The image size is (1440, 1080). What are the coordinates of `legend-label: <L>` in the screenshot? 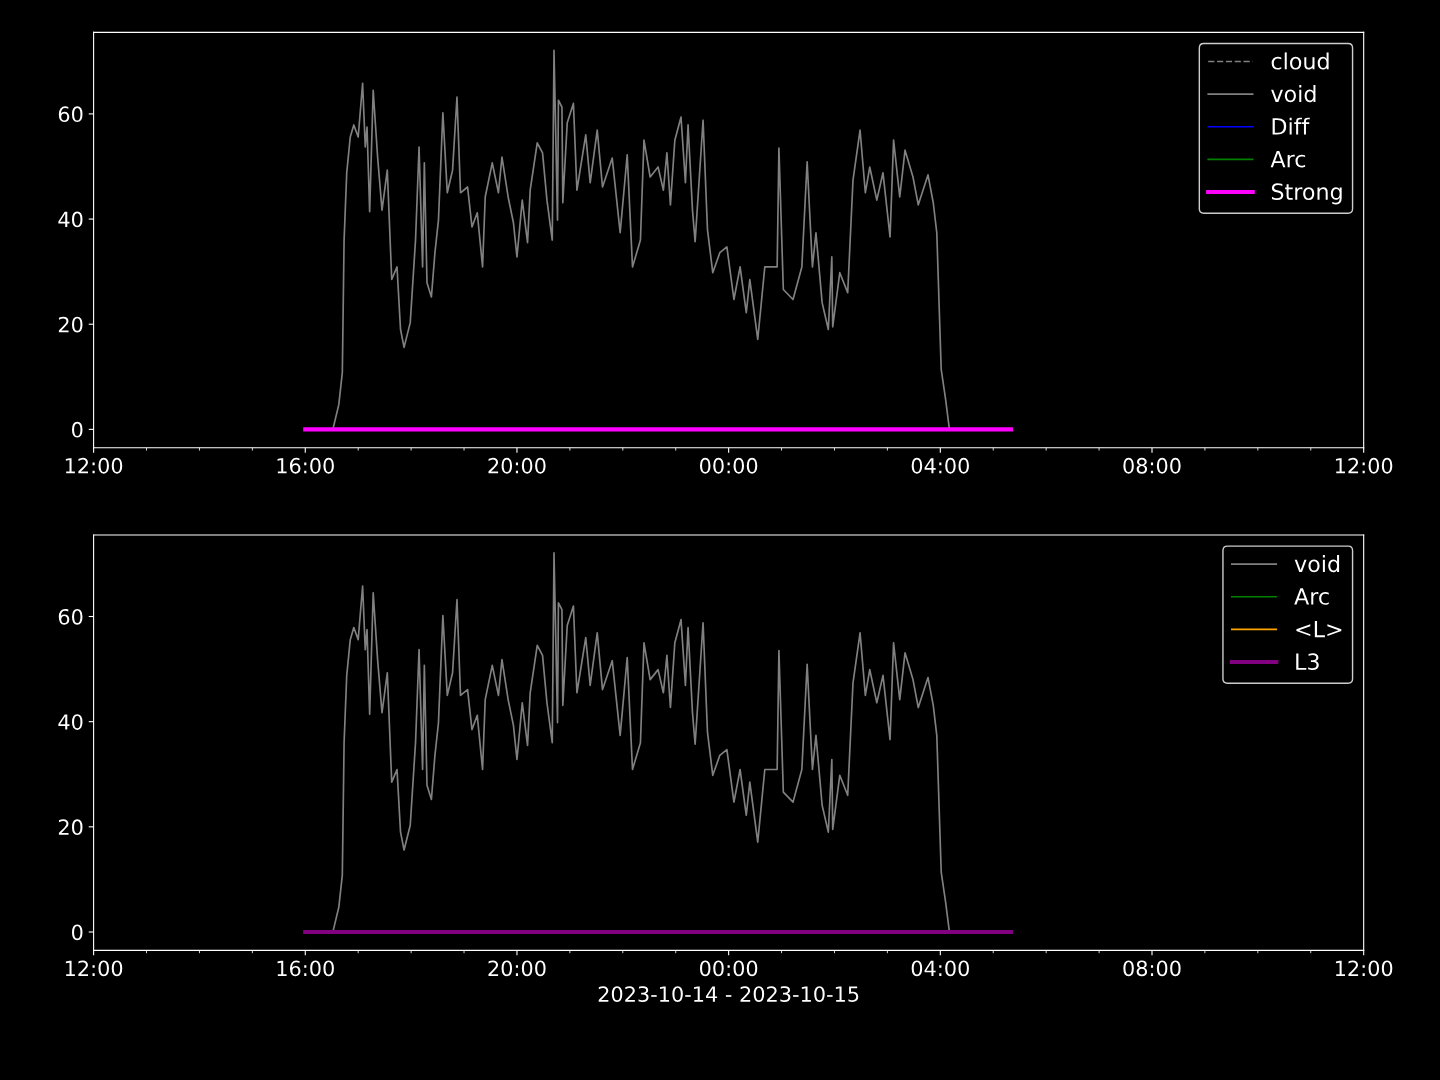 It's located at (1319, 629).